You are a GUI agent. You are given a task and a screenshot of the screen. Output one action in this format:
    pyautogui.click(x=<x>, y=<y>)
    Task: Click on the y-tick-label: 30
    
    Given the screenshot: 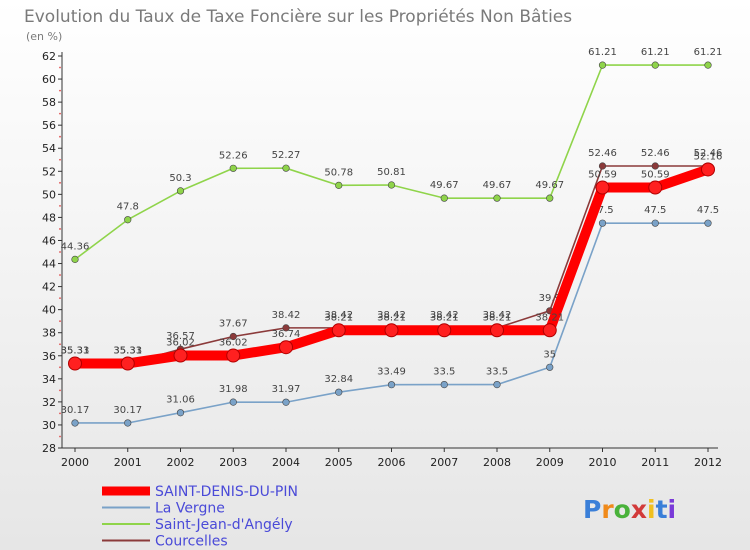 What is the action you would take?
    pyautogui.click(x=49, y=425)
    